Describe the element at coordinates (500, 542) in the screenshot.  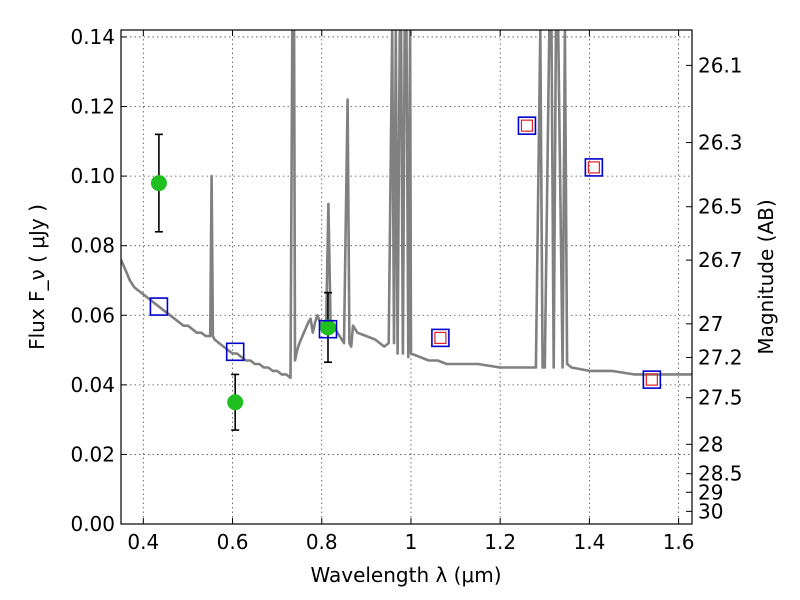
I see `x-tick-label: 1.2` at that location.